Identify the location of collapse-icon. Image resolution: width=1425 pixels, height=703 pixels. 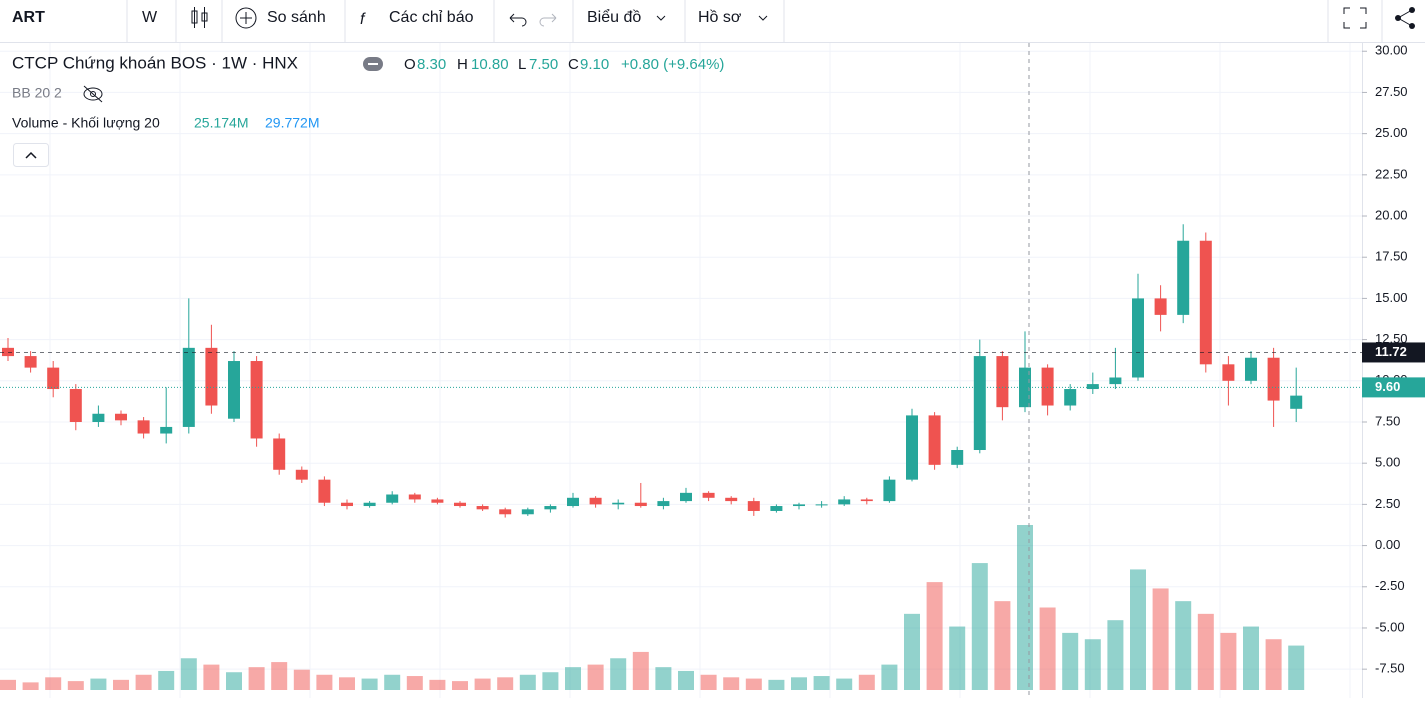
(31, 155).